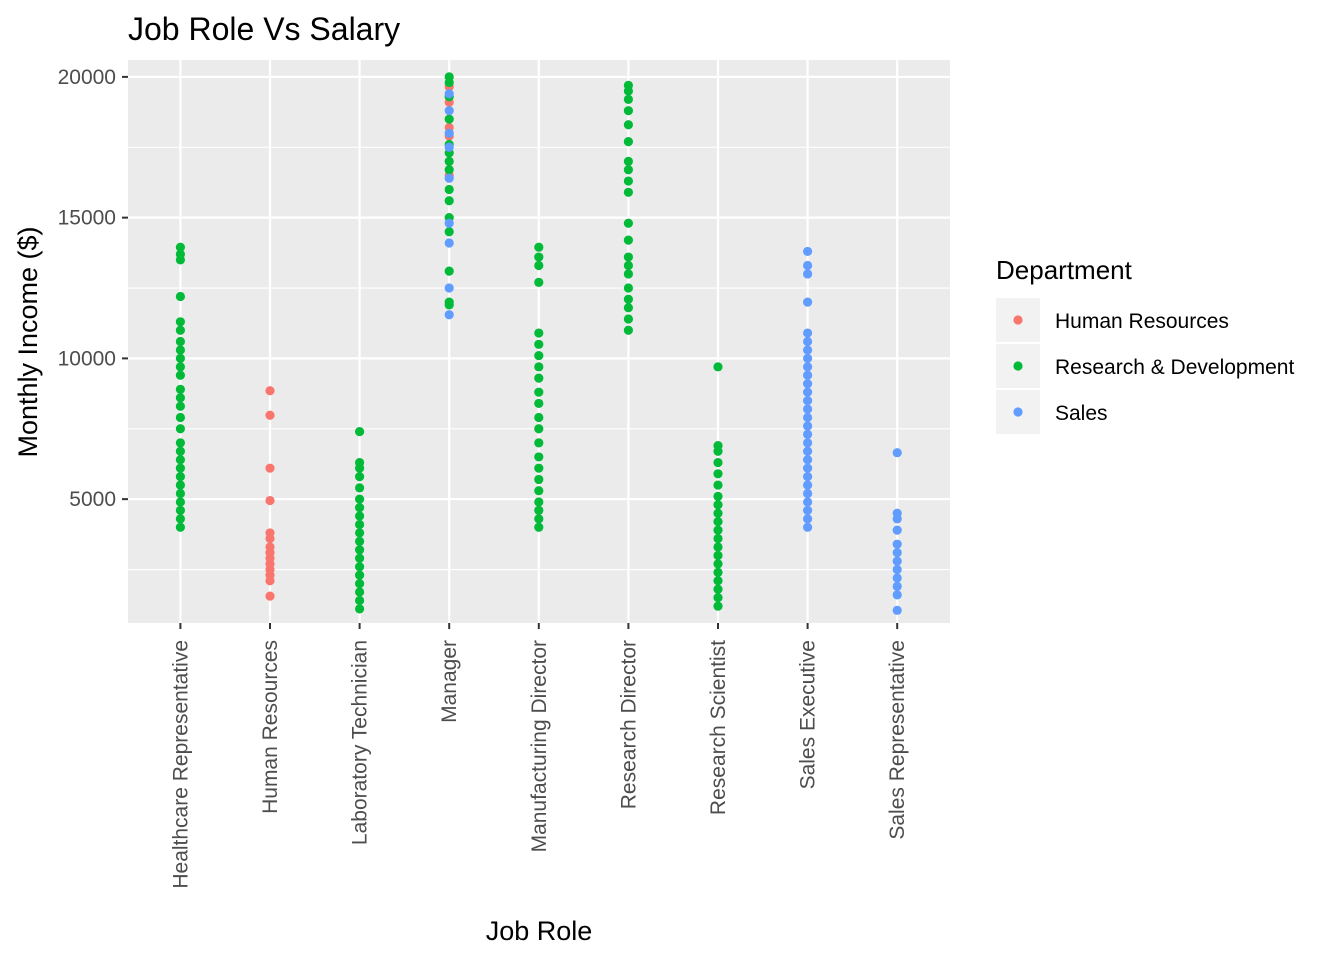  I want to click on legend-label: Human Resources, so click(1142, 321).